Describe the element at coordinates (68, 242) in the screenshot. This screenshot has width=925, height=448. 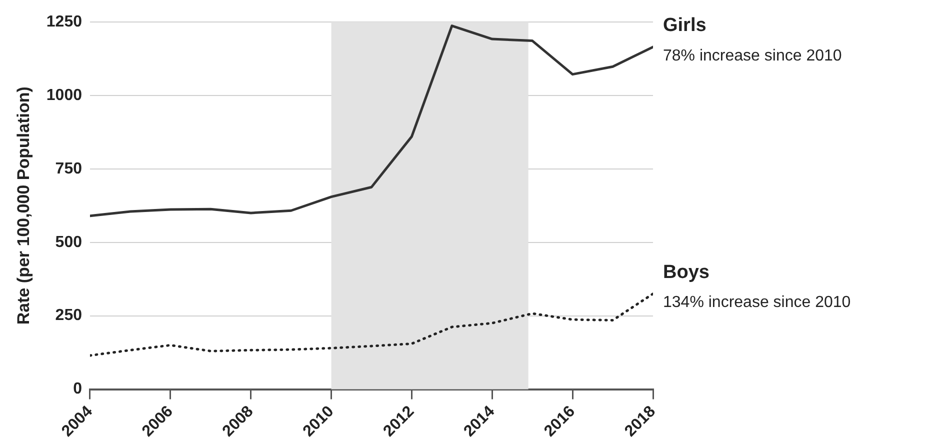
I see `y-tick-label: 500` at that location.